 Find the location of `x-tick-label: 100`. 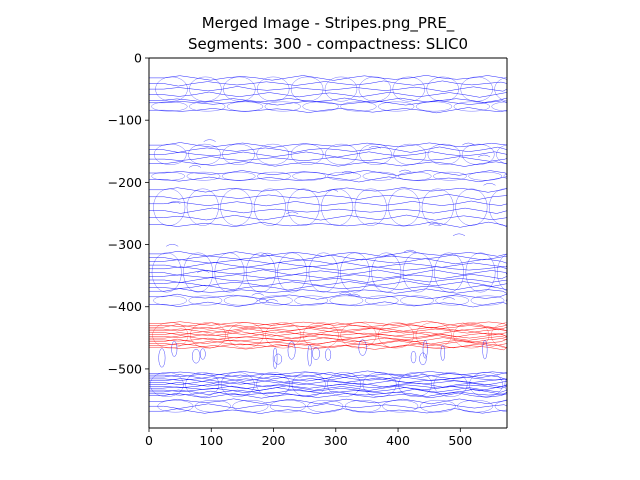

x-tick-label: 100 is located at coordinates (211, 440).